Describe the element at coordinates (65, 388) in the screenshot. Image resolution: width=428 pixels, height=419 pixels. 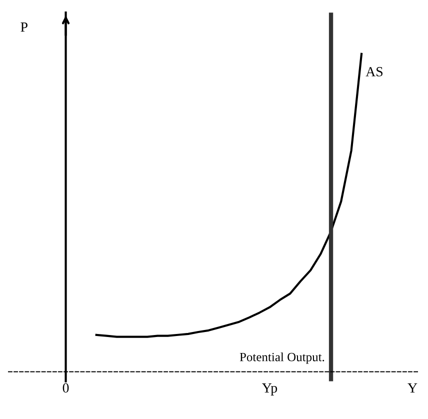
I see `x-tick-label: 0` at that location.